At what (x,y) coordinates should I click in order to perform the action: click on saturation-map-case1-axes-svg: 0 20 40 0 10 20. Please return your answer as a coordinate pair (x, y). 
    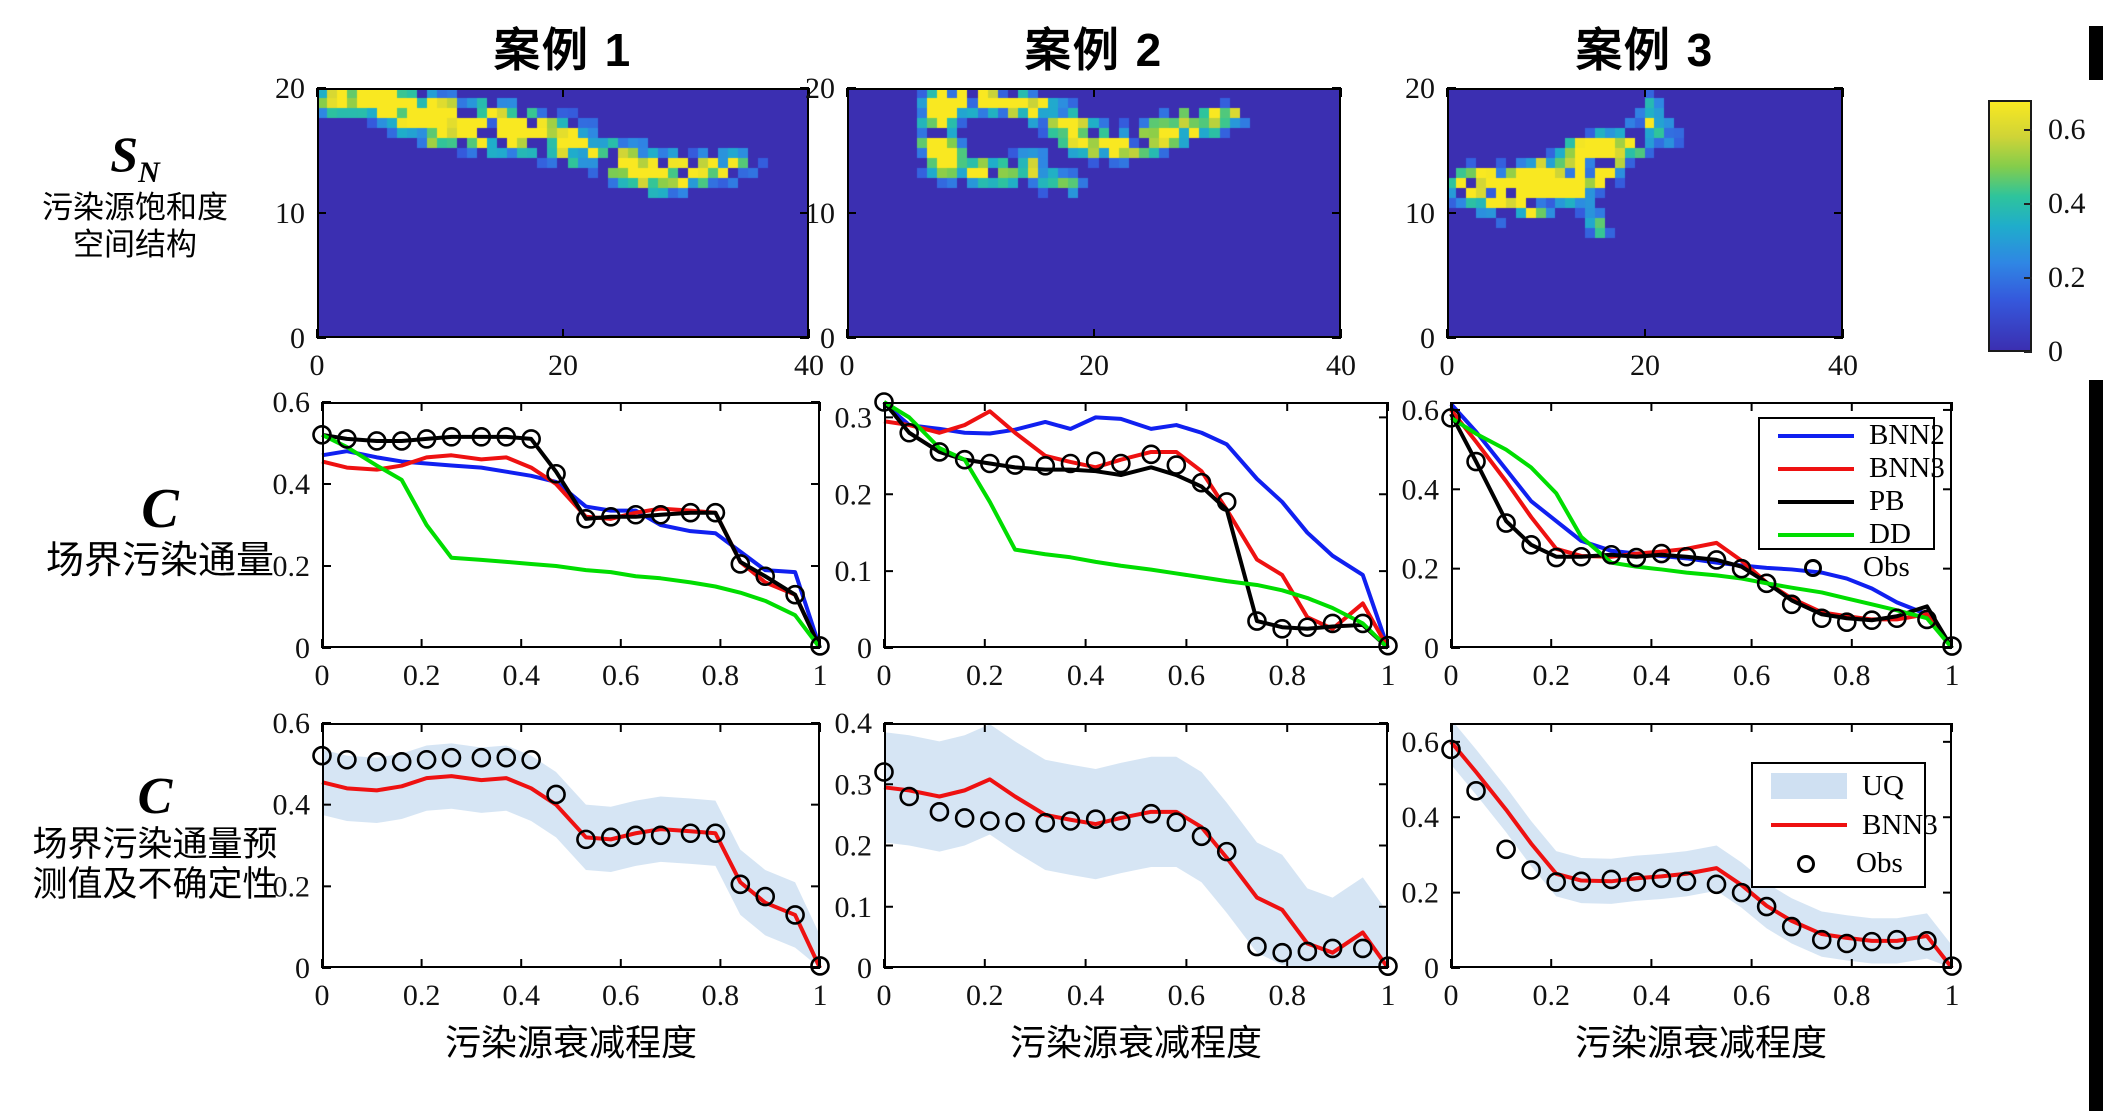
    Looking at the image, I should click on (549, 227).